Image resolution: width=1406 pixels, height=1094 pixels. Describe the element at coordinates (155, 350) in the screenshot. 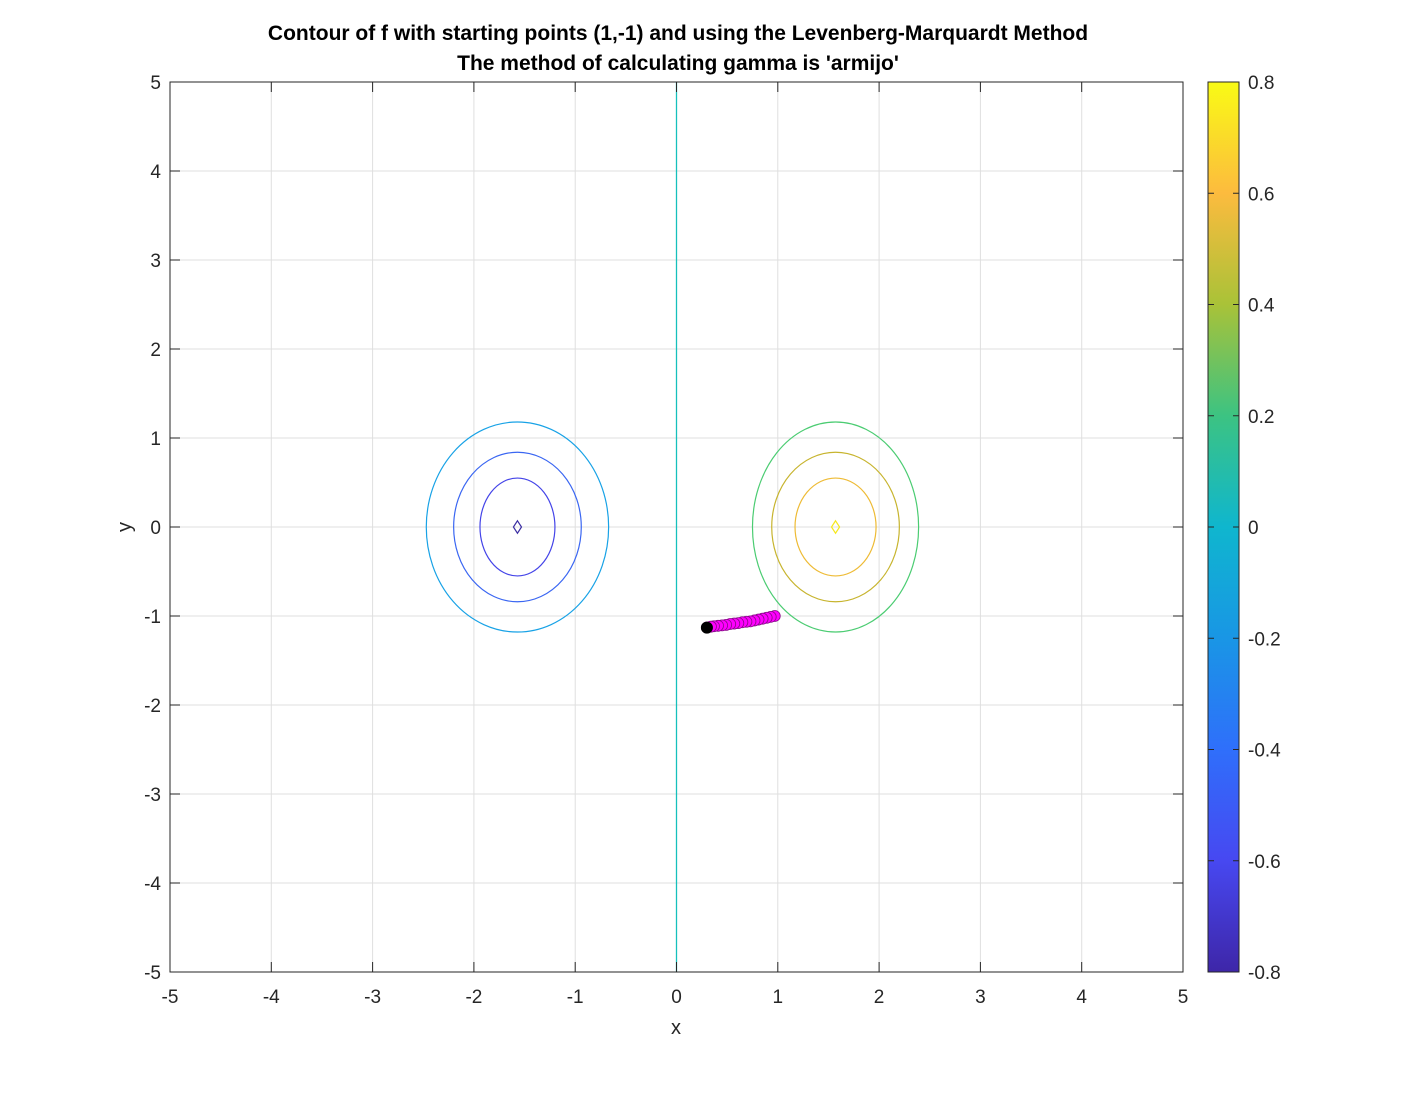

I see `y-tick-label: 2` at that location.